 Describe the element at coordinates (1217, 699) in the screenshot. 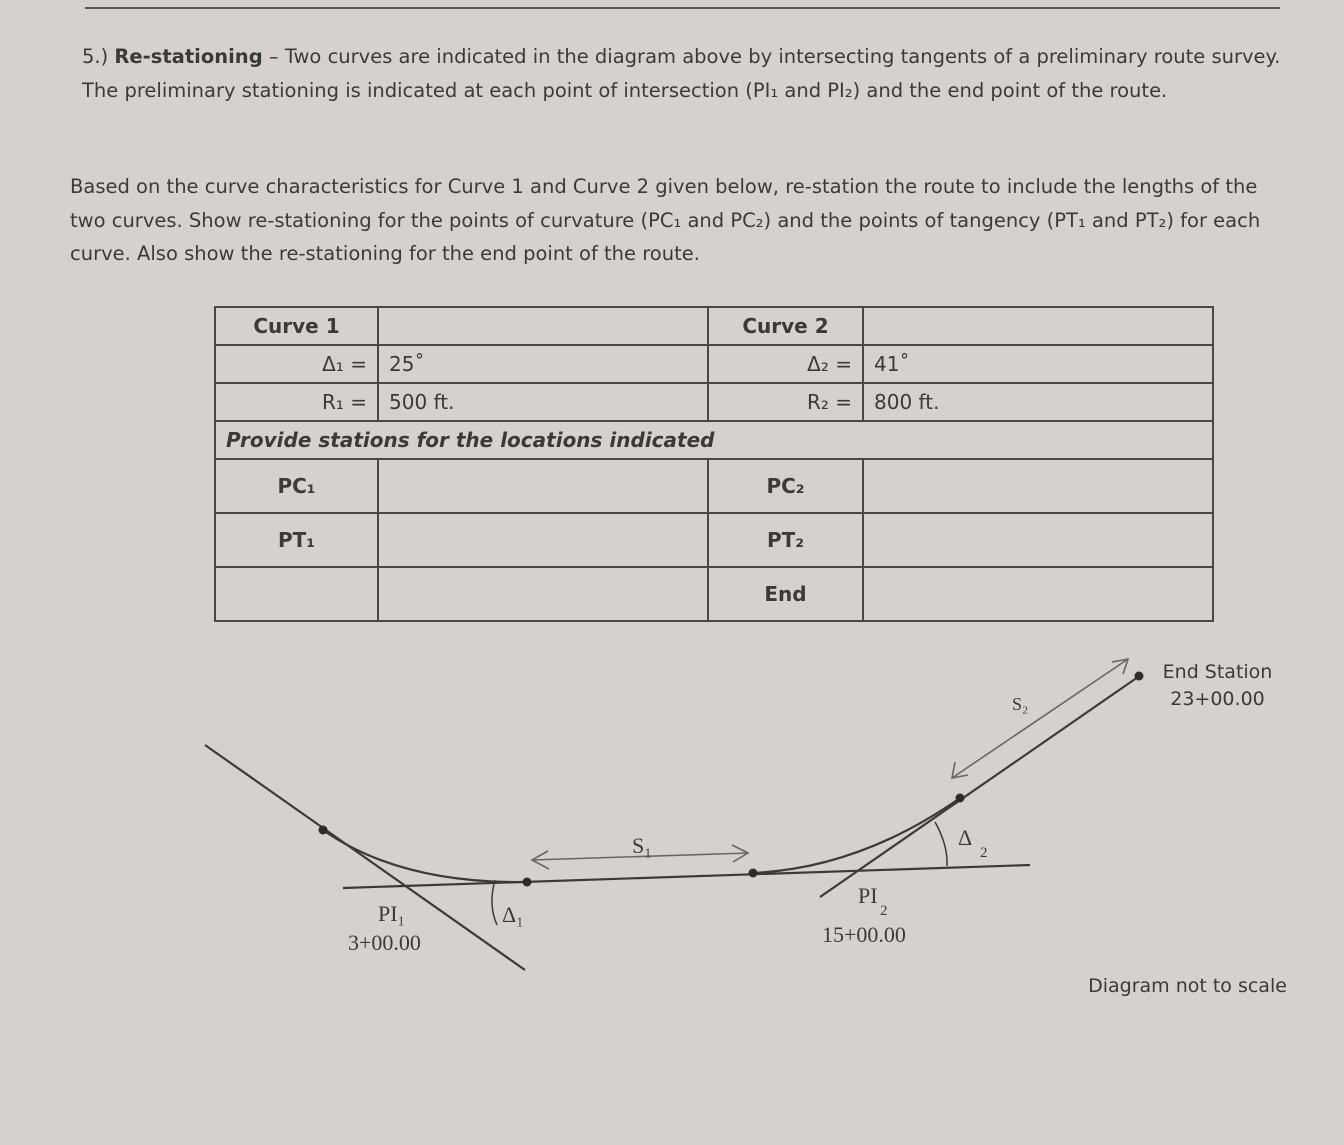

I see `end-station-value: 23+00.00` at that location.